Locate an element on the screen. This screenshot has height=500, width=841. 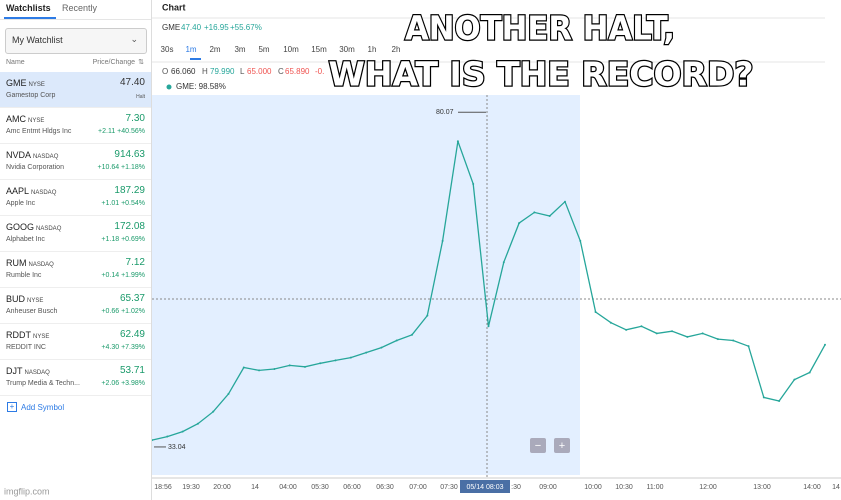
ohlc: C is located at coordinates (281, 71).